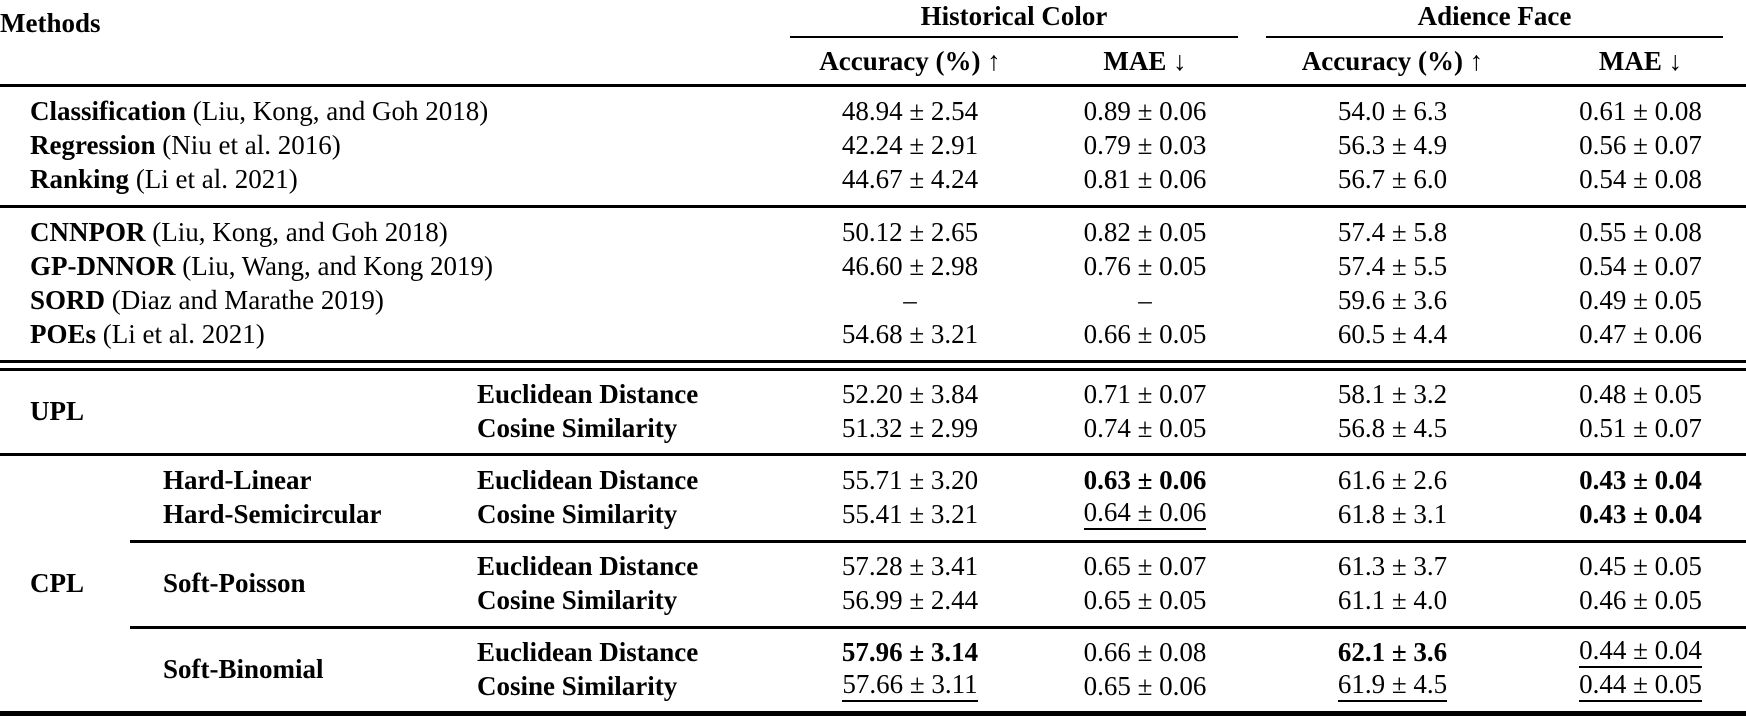 The width and height of the screenshot is (1746, 723). I want to click on af-accuracy-value: 59.6 ± 3.6, so click(1392, 299).